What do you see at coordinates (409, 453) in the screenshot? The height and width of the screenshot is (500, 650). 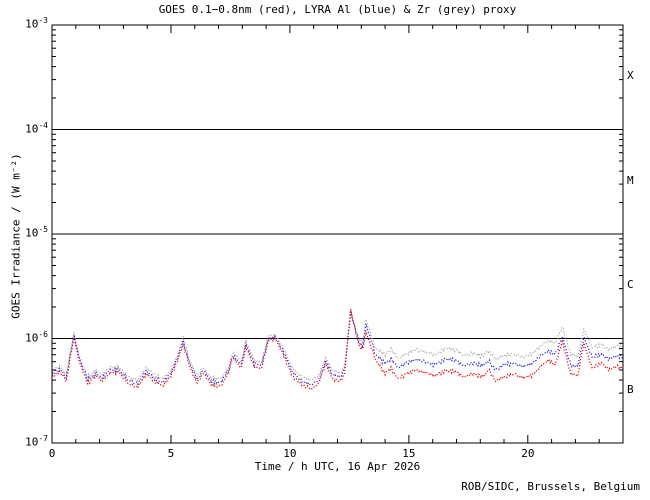 I see `x-tick-label: 15` at bounding box center [409, 453].